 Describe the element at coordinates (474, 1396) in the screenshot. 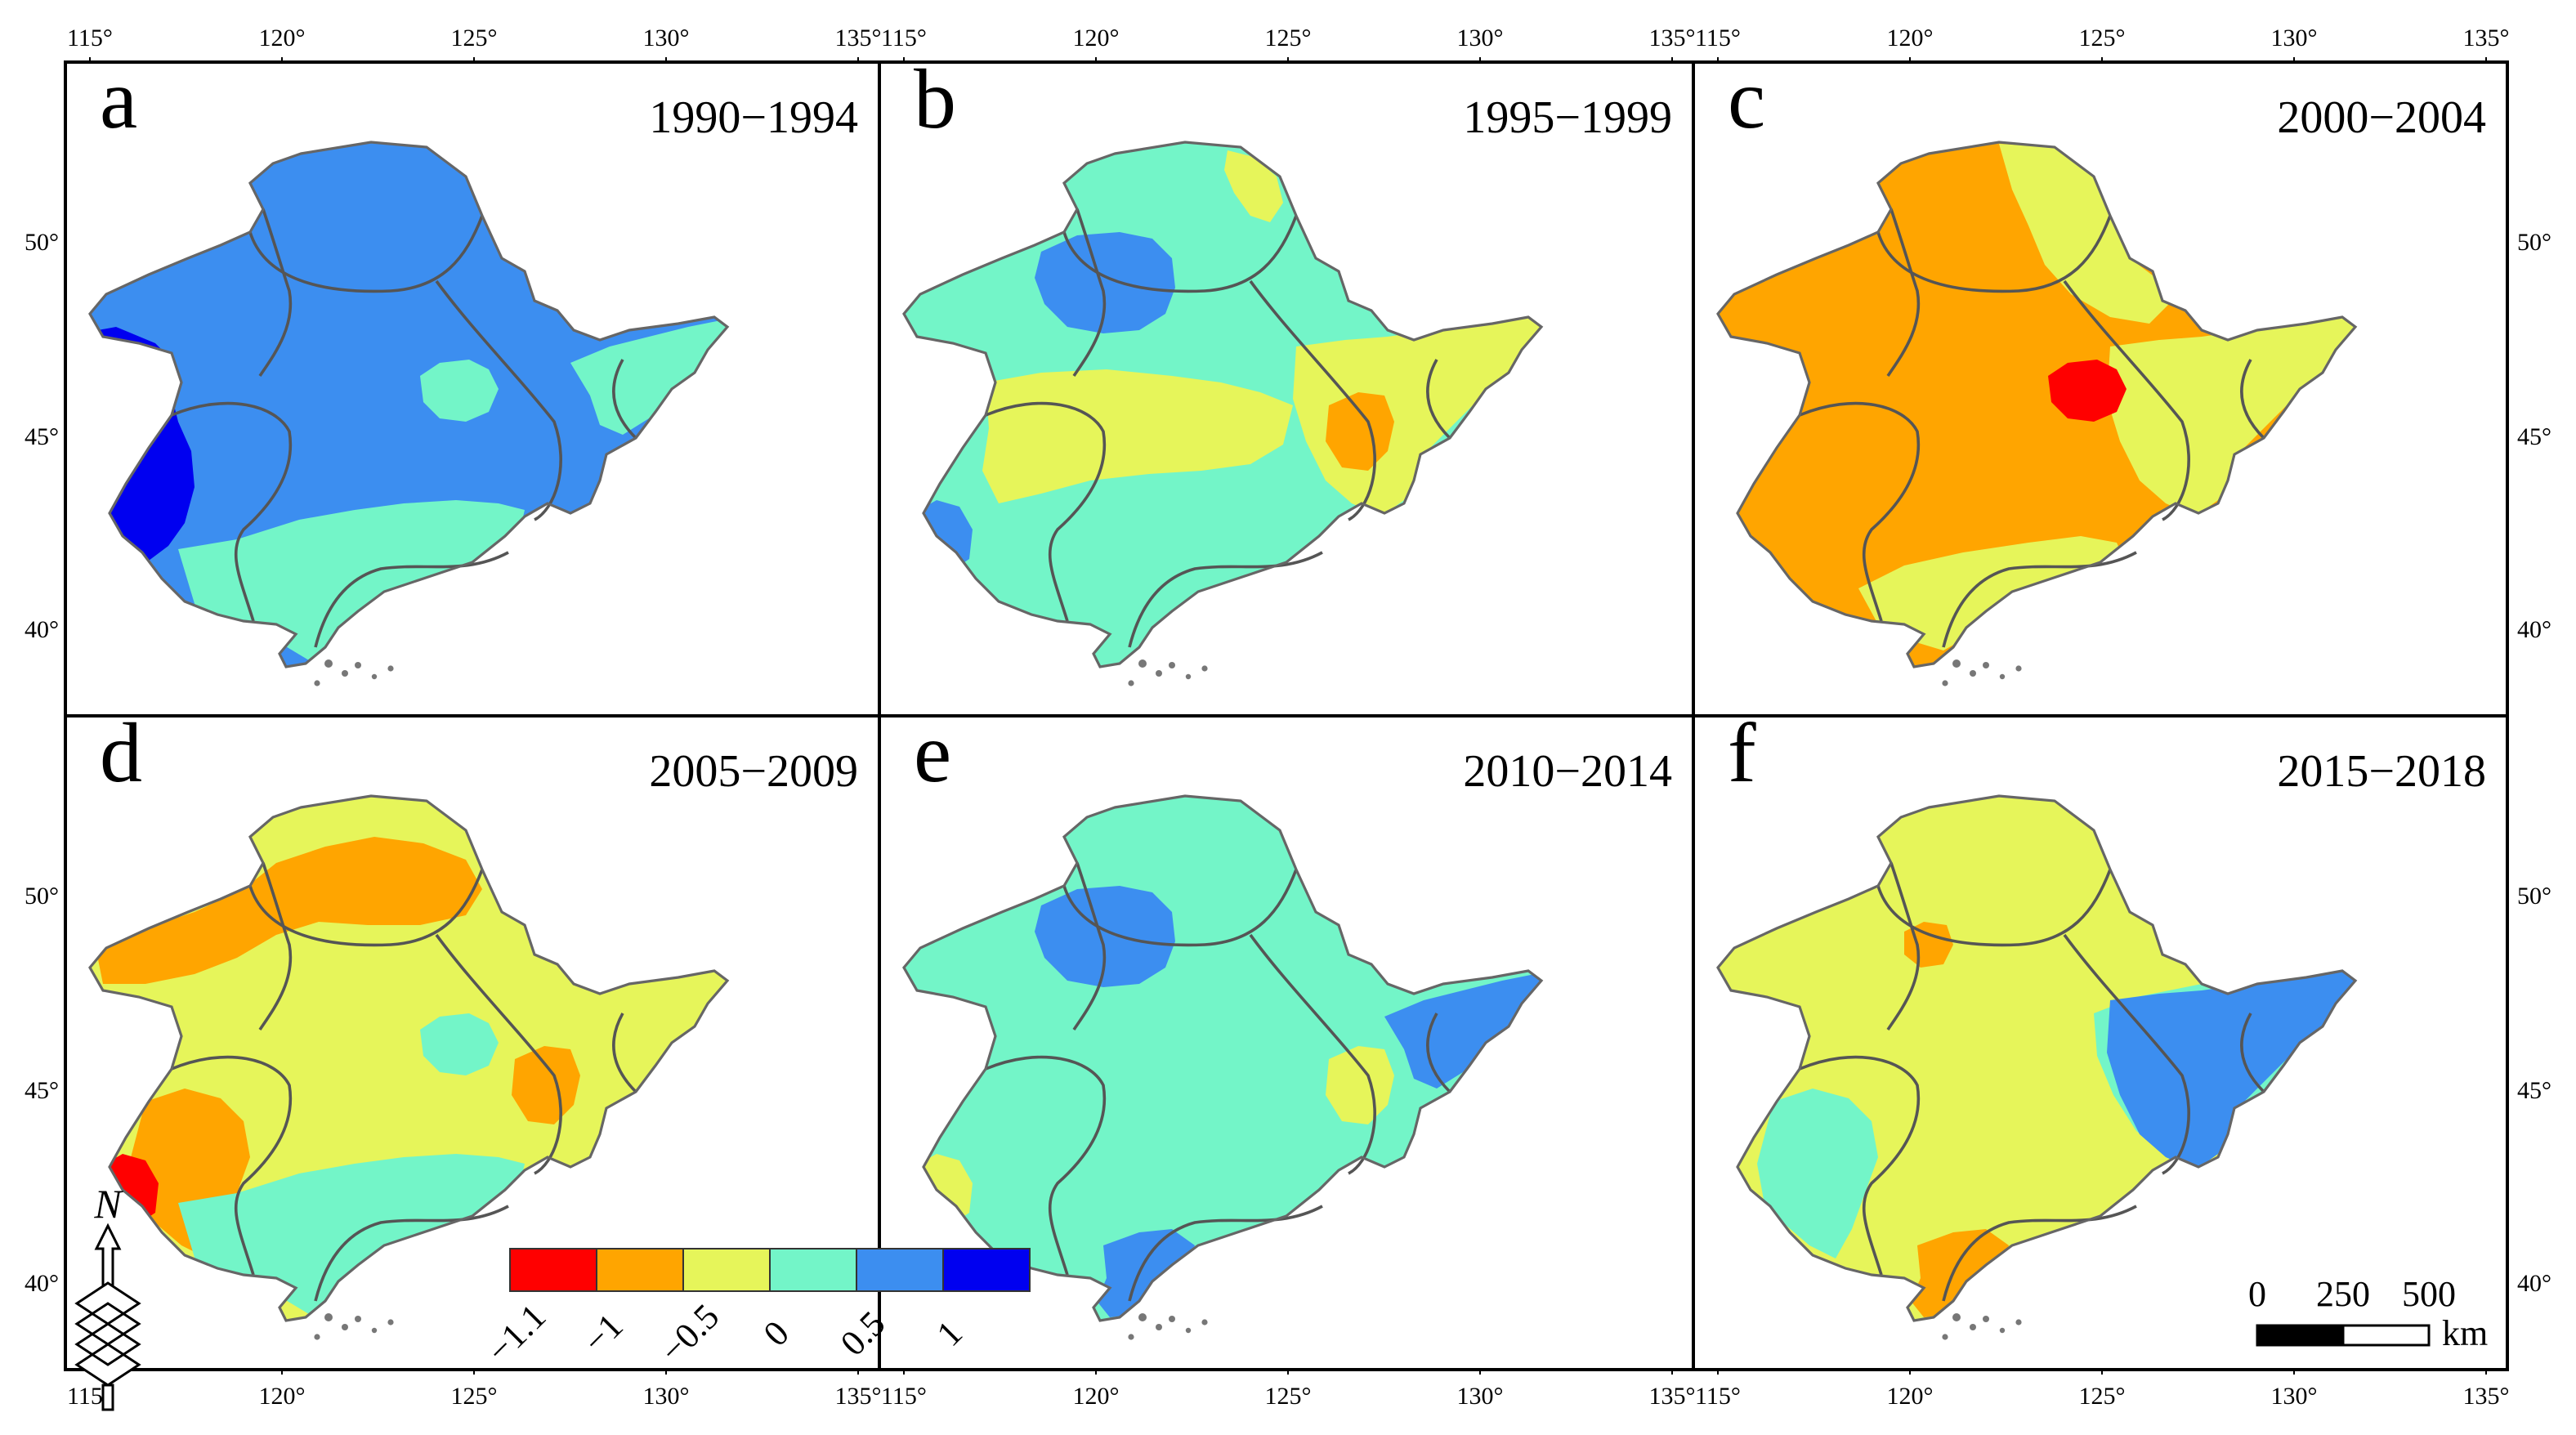

I see `lon-tick-bottom: 125°` at that location.